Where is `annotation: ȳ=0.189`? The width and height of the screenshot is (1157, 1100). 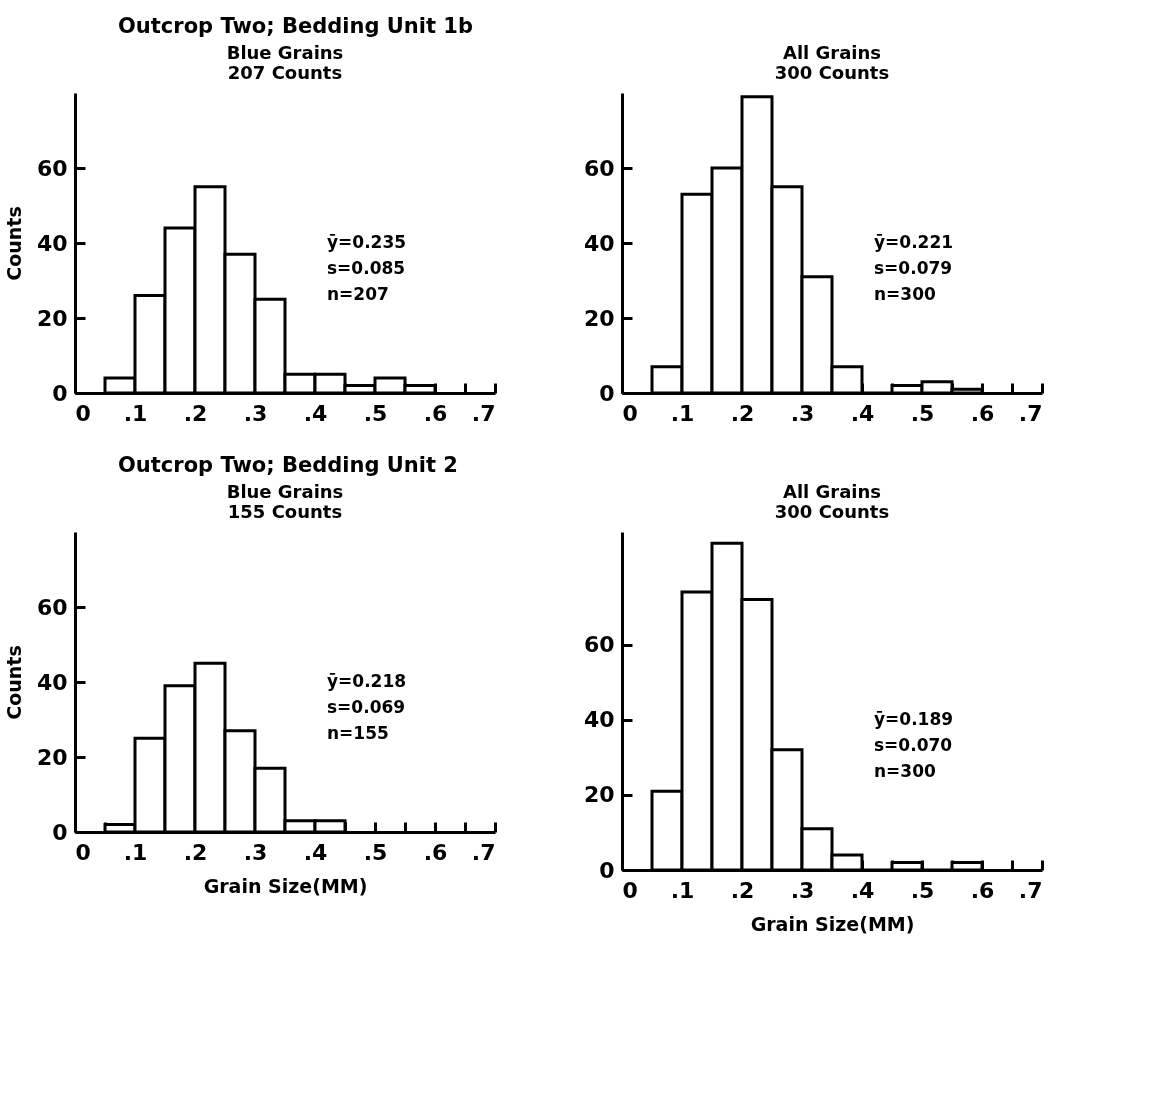 annotation: ȳ=0.189 is located at coordinates (914, 719).